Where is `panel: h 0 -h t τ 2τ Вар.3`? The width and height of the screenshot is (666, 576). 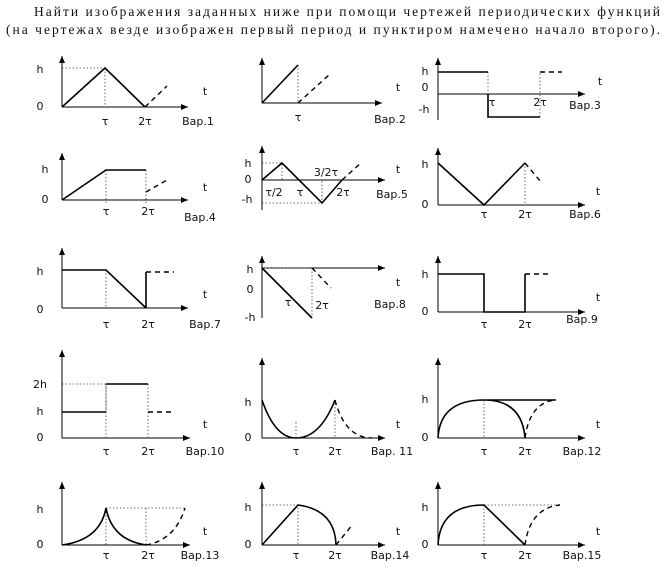 panel: h 0 -h t τ 2τ Вар.3 is located at coordinates (511, 89).